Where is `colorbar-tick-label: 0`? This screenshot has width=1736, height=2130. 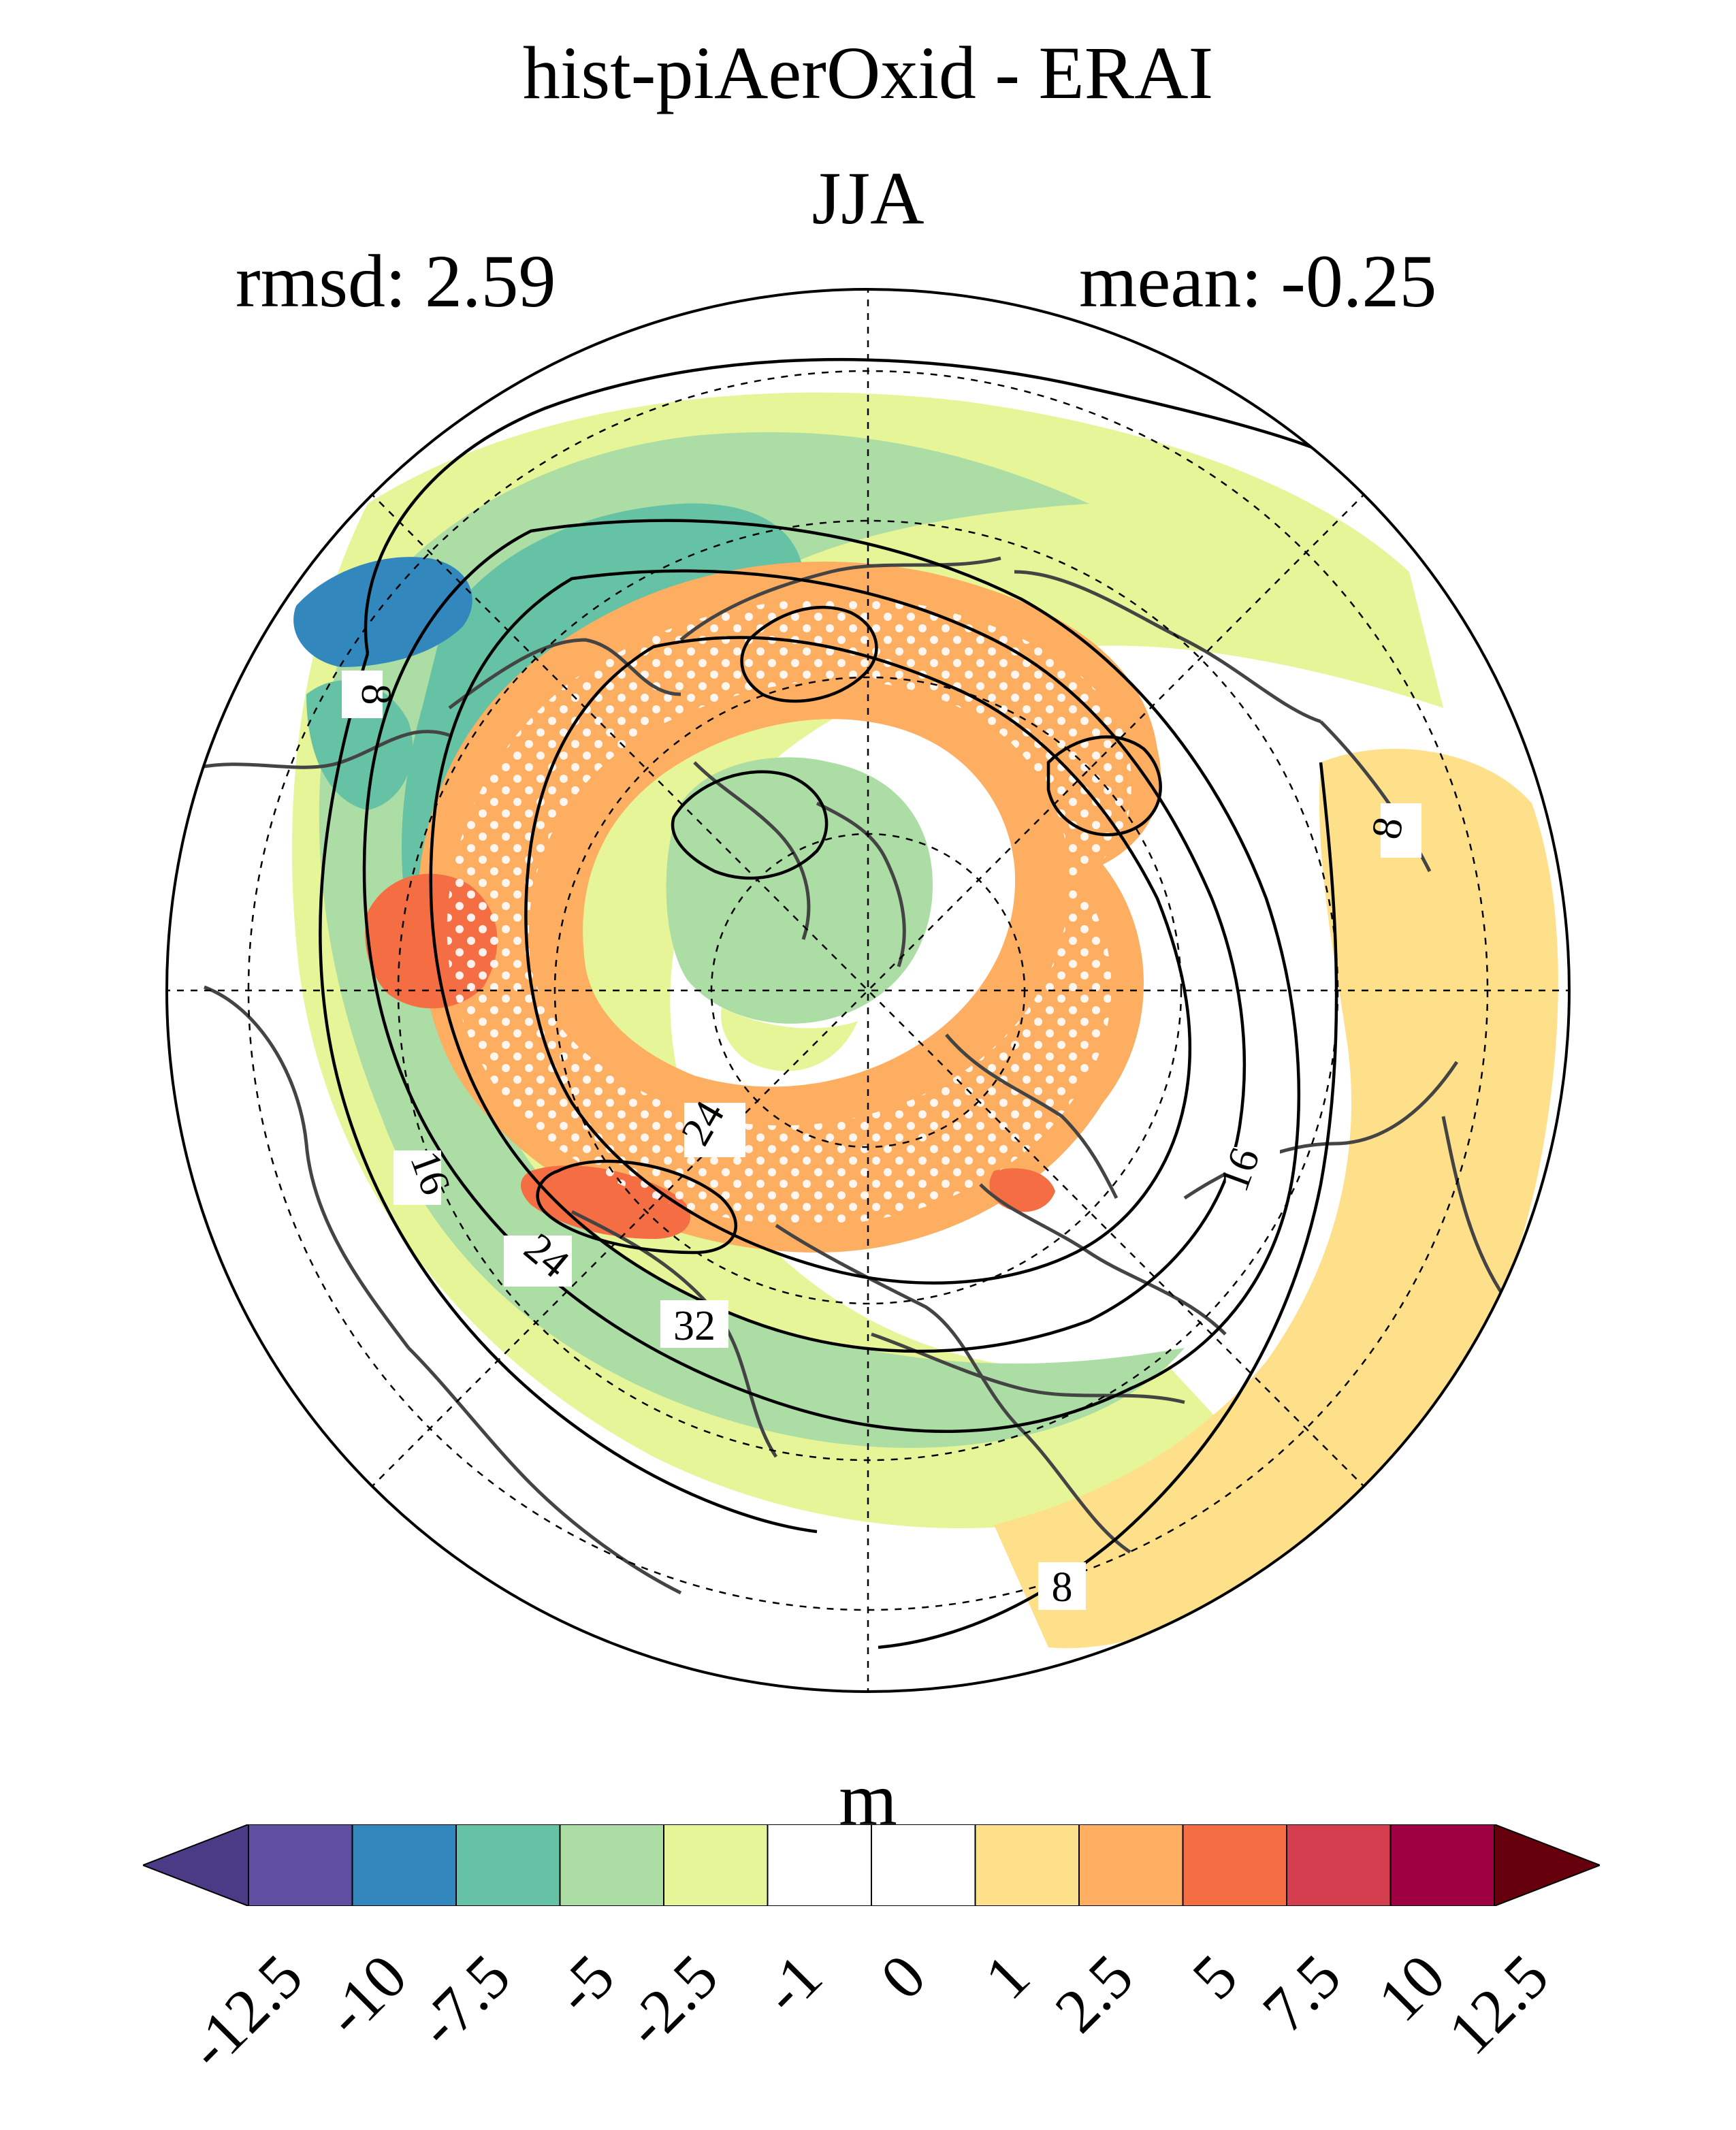 colorbar-tick-label: 0 is located at coordinates (903, 1977).